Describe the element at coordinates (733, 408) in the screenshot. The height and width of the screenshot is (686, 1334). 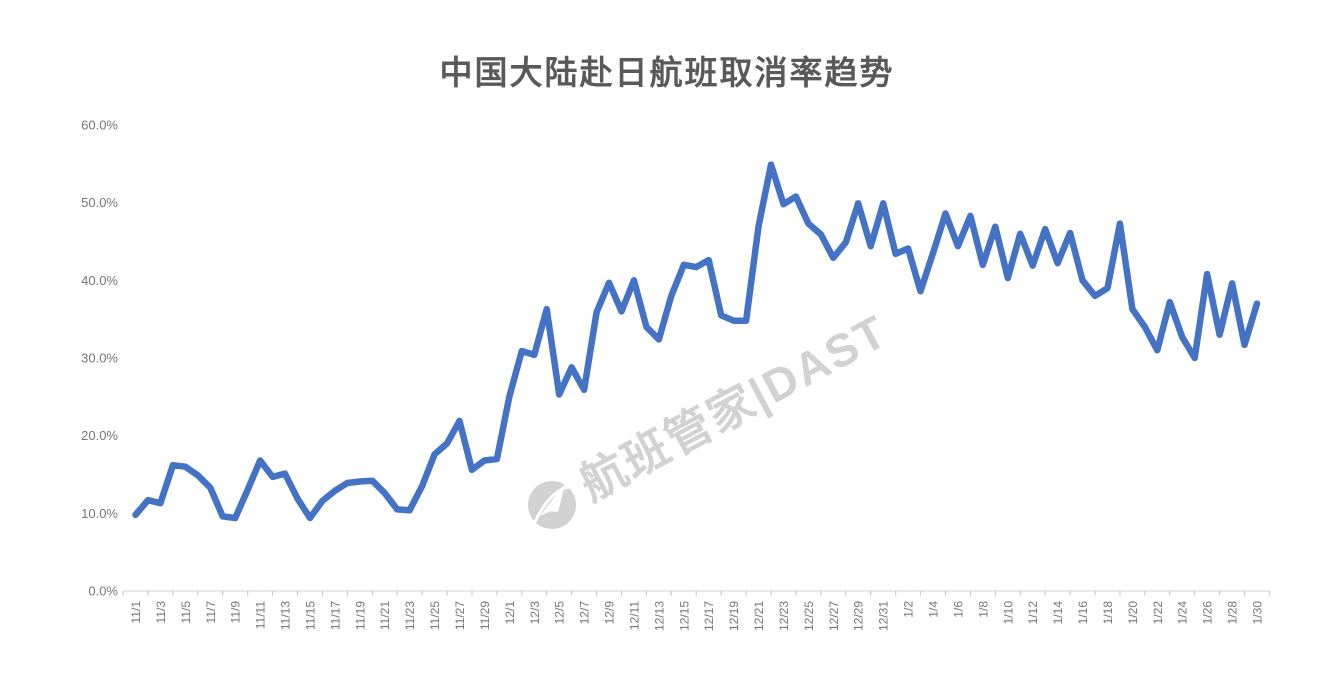
I see `watermark-text: 航班管家|DAST` at that location.